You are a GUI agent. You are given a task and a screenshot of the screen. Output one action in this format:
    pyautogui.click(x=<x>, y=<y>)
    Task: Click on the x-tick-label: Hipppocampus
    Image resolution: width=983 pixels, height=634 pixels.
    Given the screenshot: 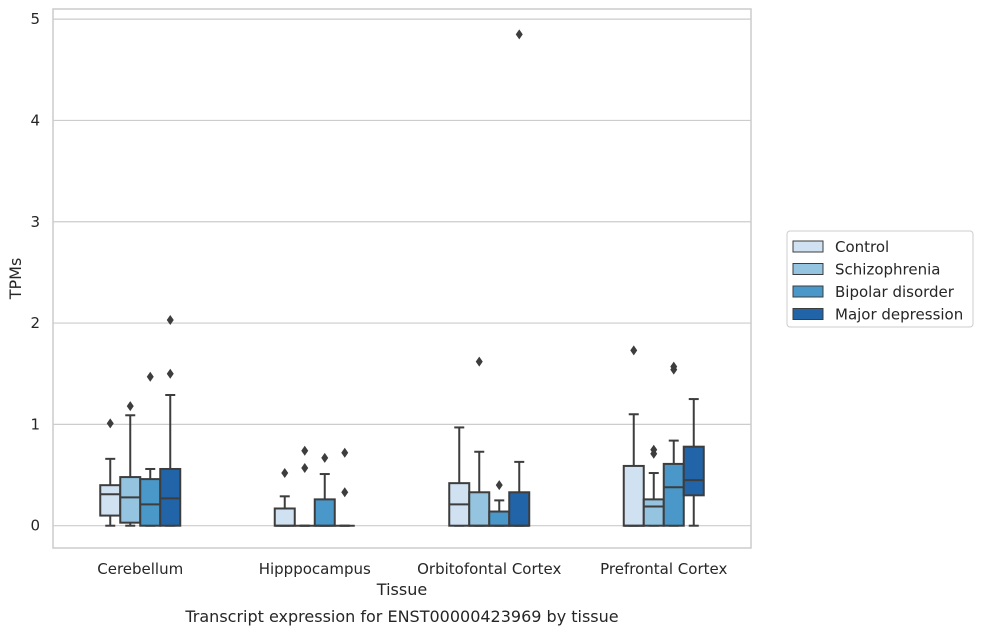 What is the action you would take?
    pyautogui.click(x=315, y=569)
    